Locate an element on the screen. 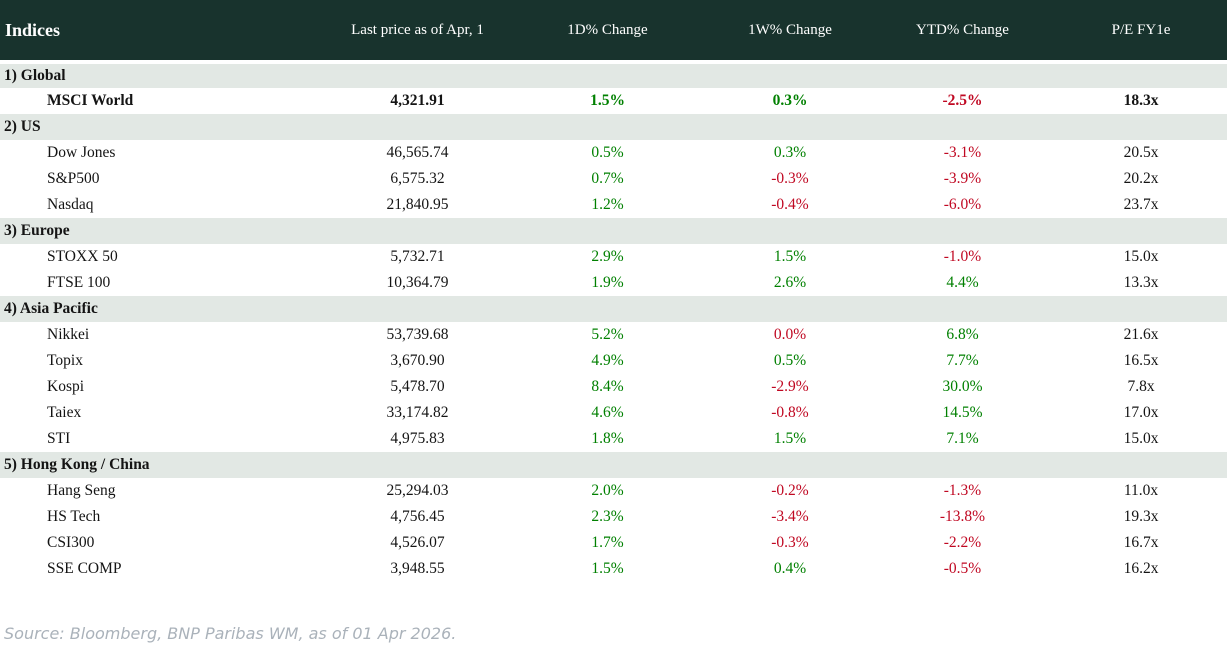 Image resolution: width=1227 pixels, height=658 pixels. section-label: 5) Hong Kong / China is located at coordinates (613, 465).